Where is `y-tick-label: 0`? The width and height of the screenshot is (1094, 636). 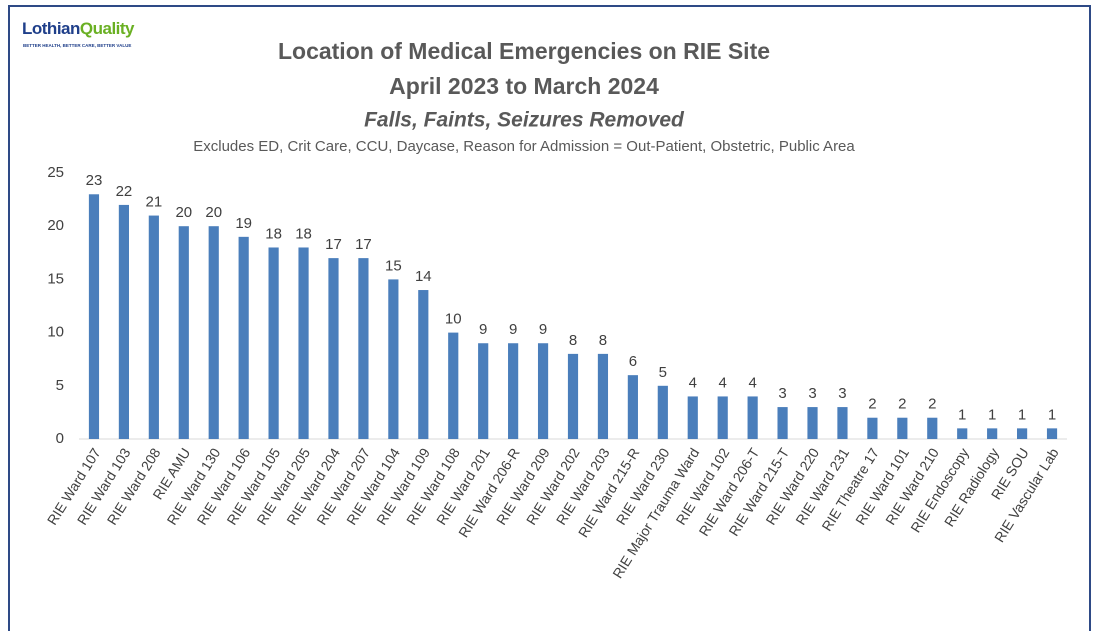 y-tick-label: 0 is located at coordinates (60, 438).